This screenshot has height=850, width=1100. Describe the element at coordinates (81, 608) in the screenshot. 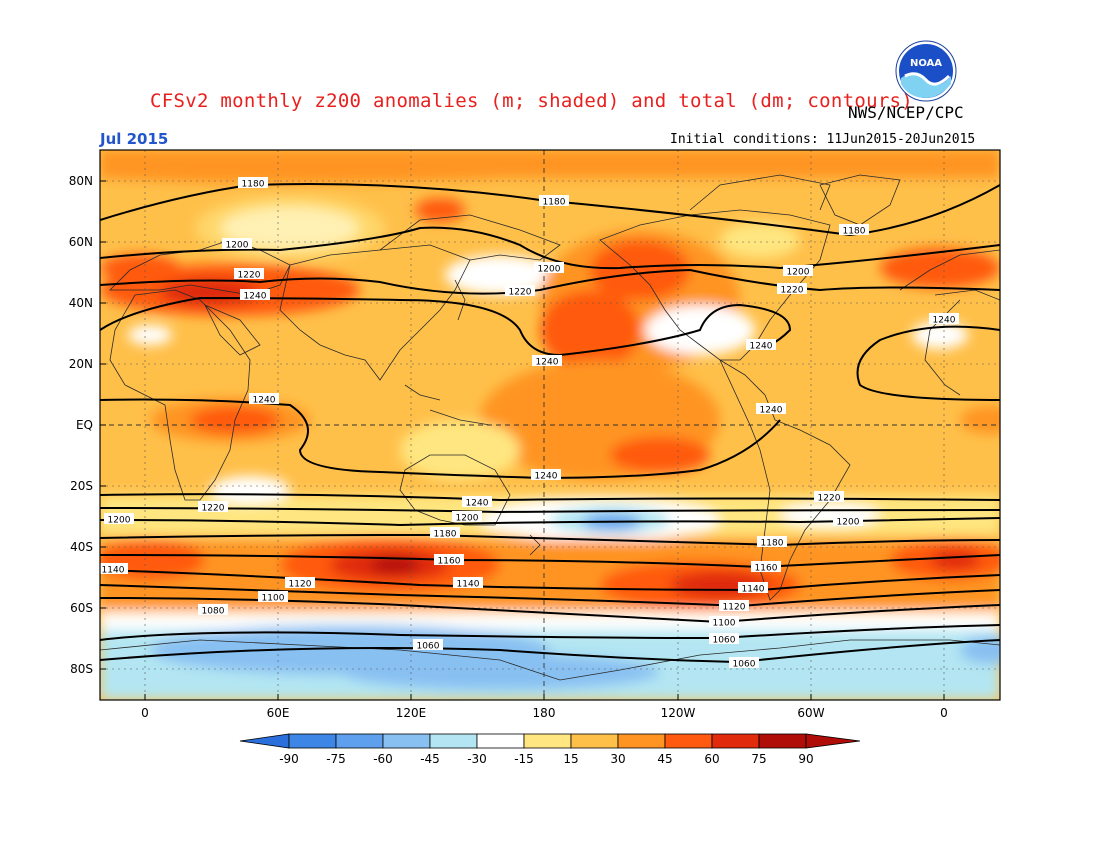

I see `lat-label: 60S` at that location.